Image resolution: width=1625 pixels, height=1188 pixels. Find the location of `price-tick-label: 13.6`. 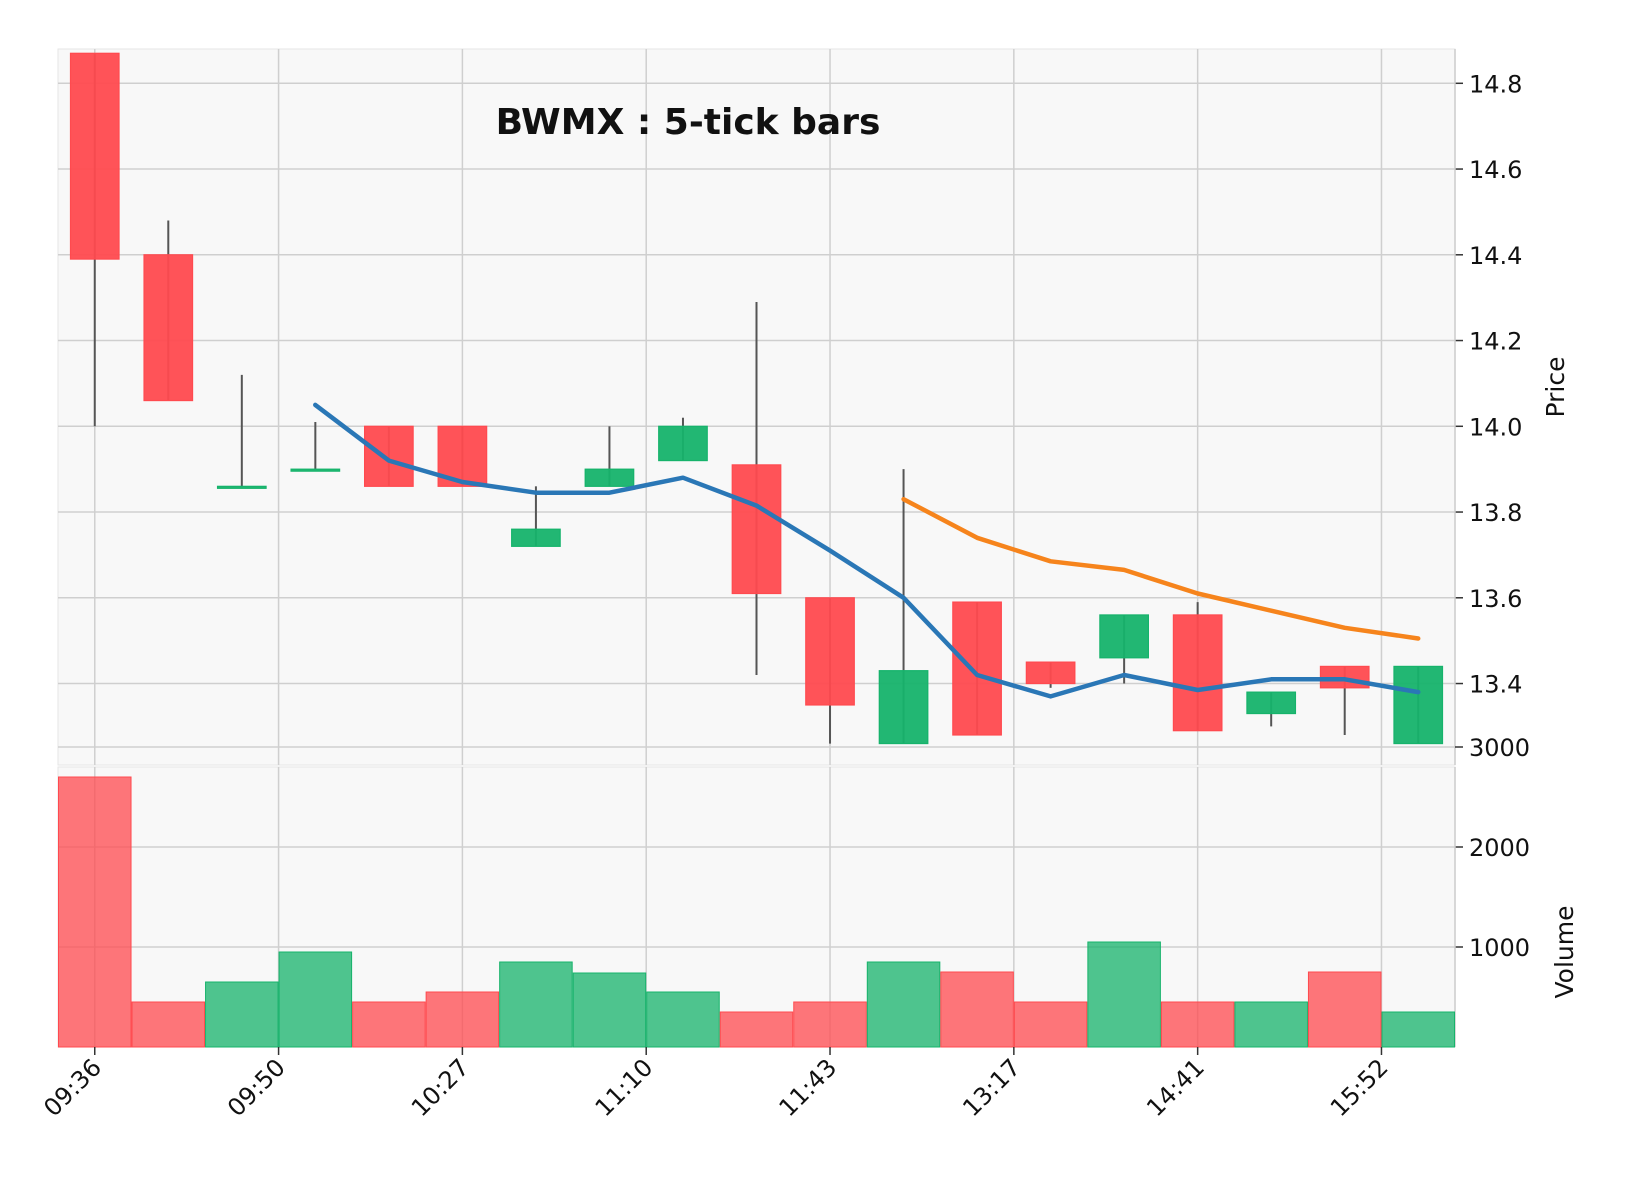

price-tick-label: 13.6 is located at coordinates (1495, 599).